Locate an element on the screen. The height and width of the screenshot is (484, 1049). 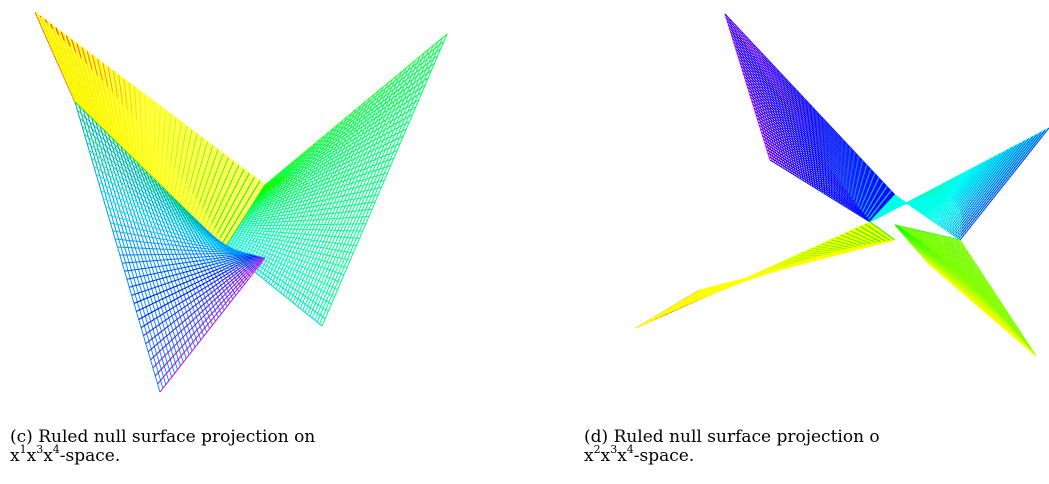
surface-sheet-right is located at coordinates (959, 184).